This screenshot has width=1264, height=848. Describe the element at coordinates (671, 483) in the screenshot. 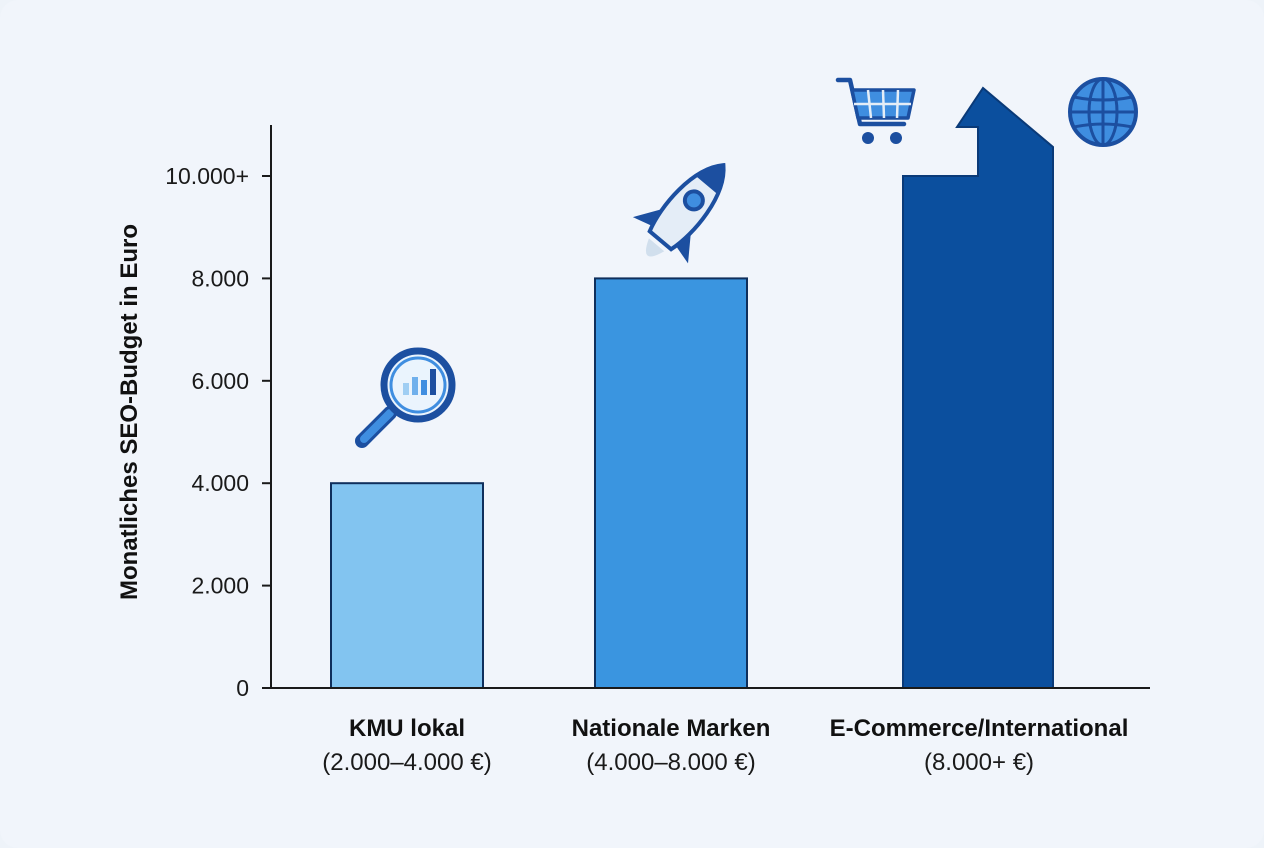

I see `bar-nationale-marken` at that location.